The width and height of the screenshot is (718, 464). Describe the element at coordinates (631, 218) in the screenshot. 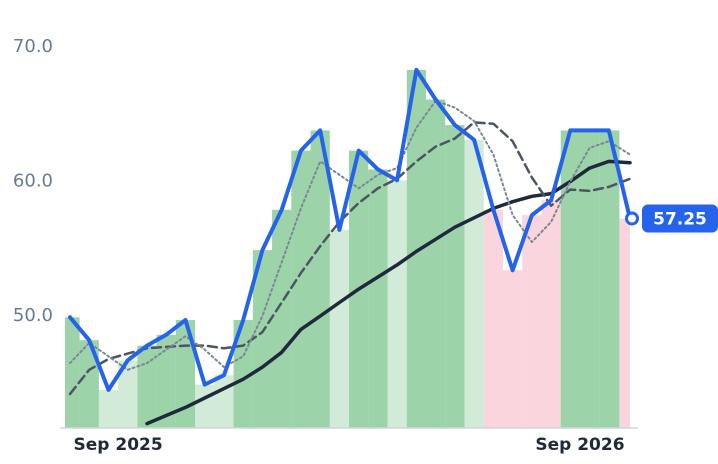

I see `last-value-dot` at that location.